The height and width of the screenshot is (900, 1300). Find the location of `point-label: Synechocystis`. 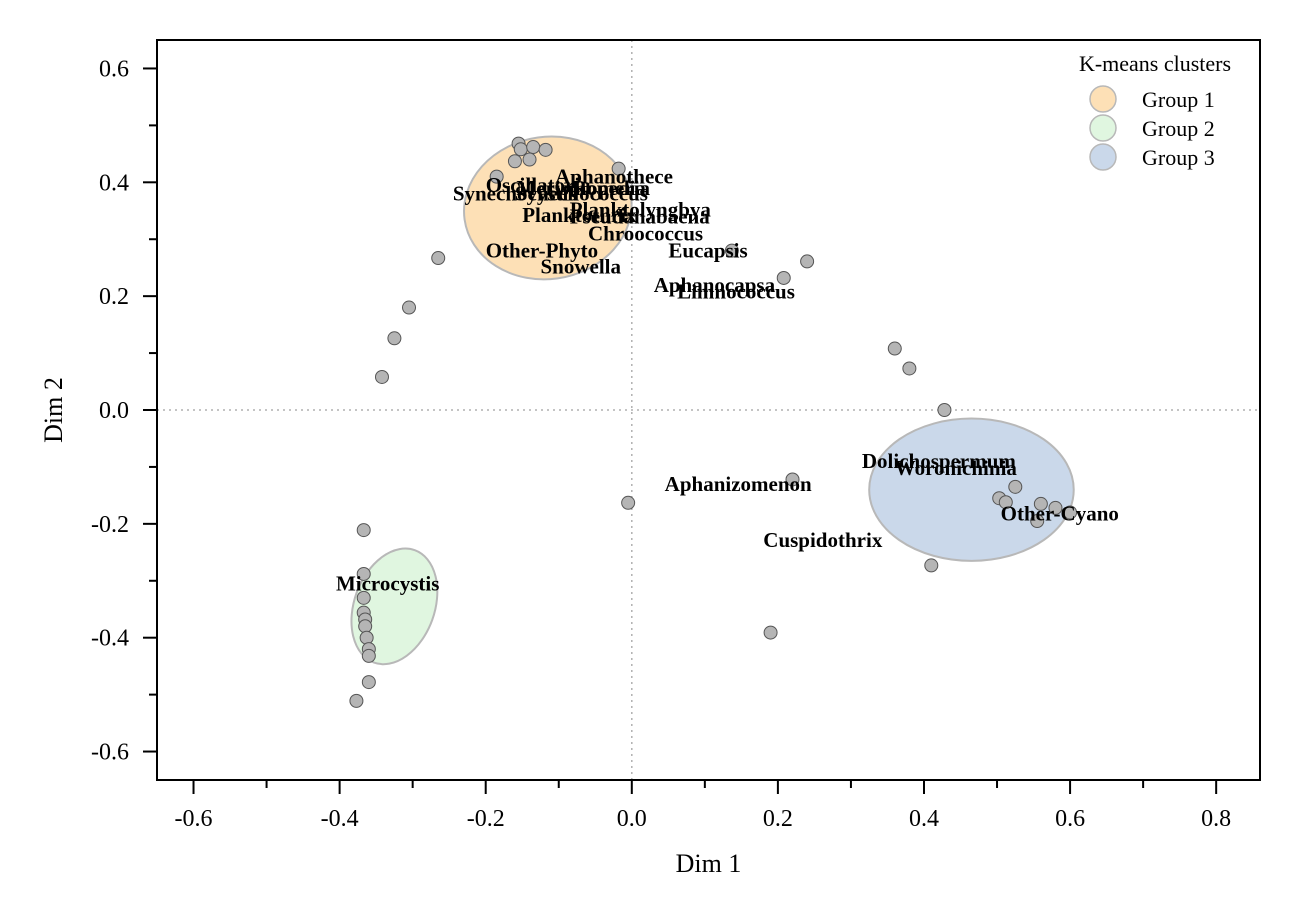

point-label: Synechocystis is located at coordinates (515, 194).